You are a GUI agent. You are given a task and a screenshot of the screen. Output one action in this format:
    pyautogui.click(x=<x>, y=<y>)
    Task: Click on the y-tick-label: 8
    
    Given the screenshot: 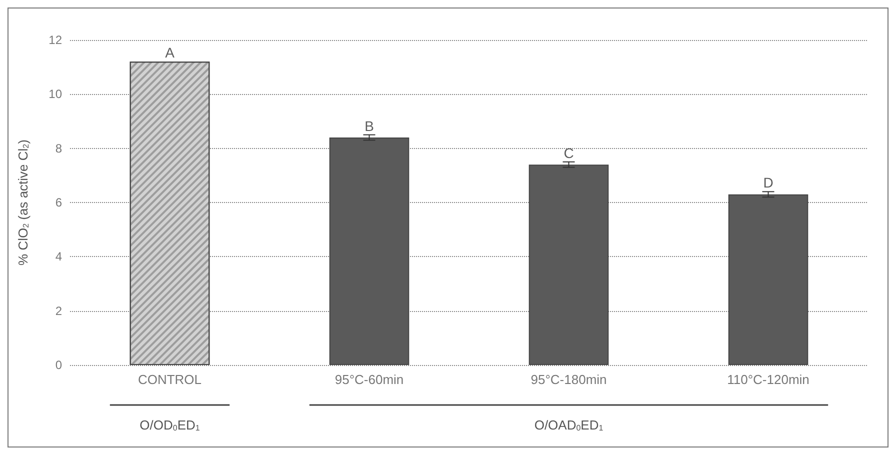 What is the action you would take?
    pyautogui.click(x=58, y=148)
    